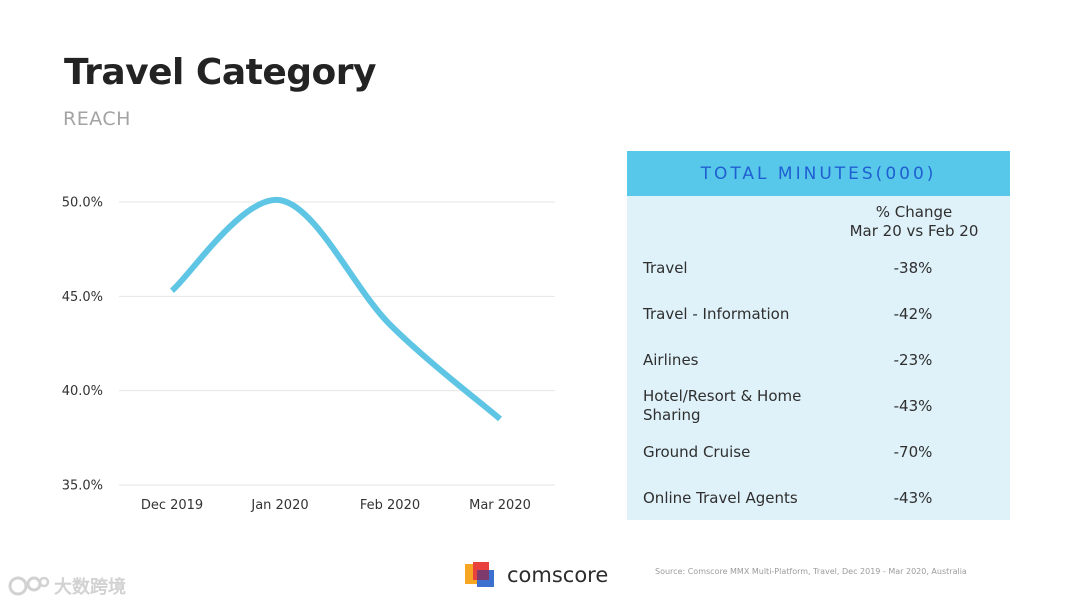 The image size is (1080, 607). Describe the element at coordinates (500, 505) in the screenshot. I see `x-tick-label: Mar 2020` at that location.